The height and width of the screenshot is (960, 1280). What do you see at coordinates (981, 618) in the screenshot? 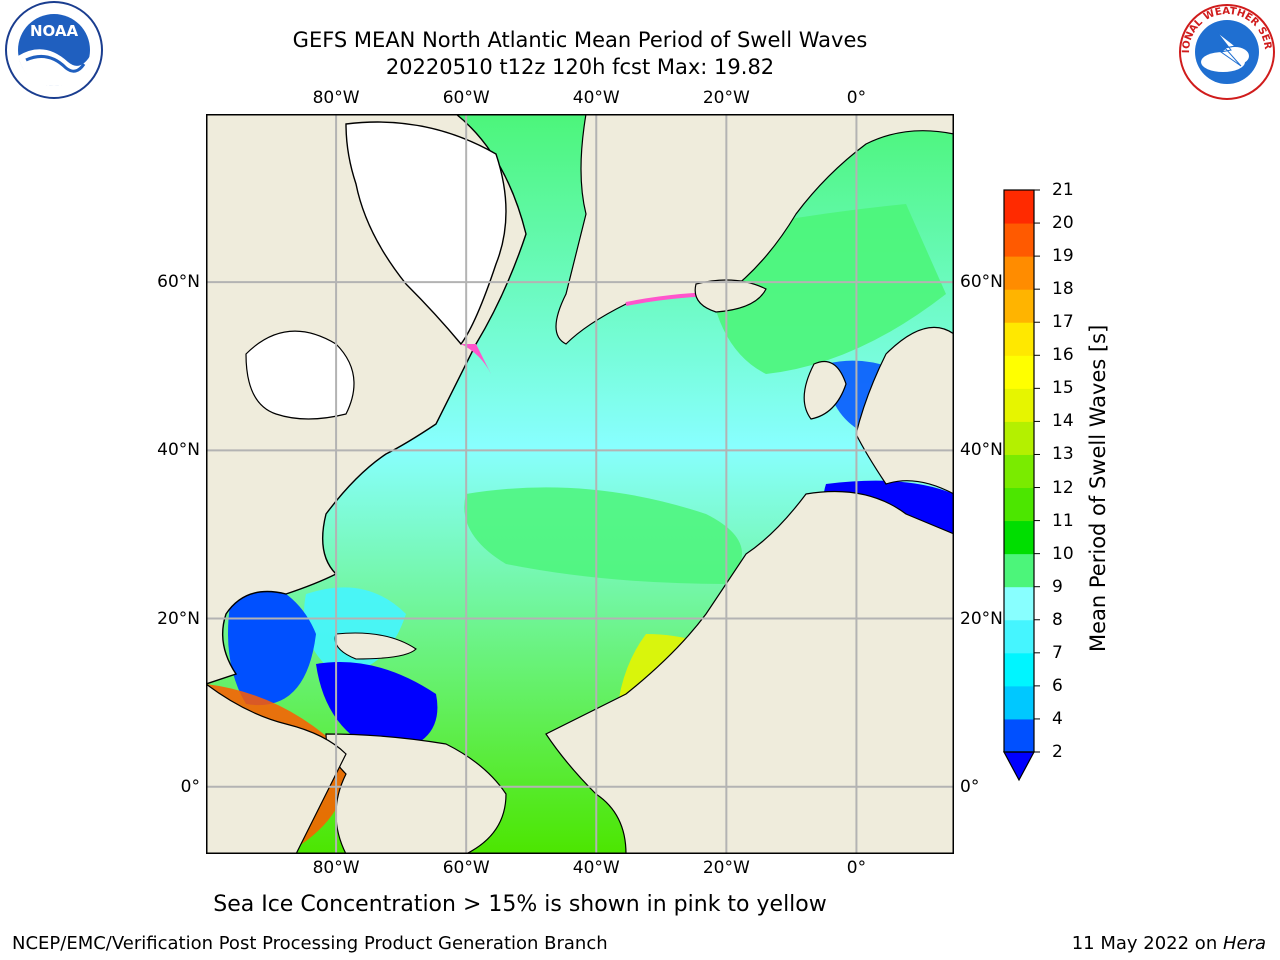
I see `lat-tick-label-right: 20°N` at bounding box center [981, 618].